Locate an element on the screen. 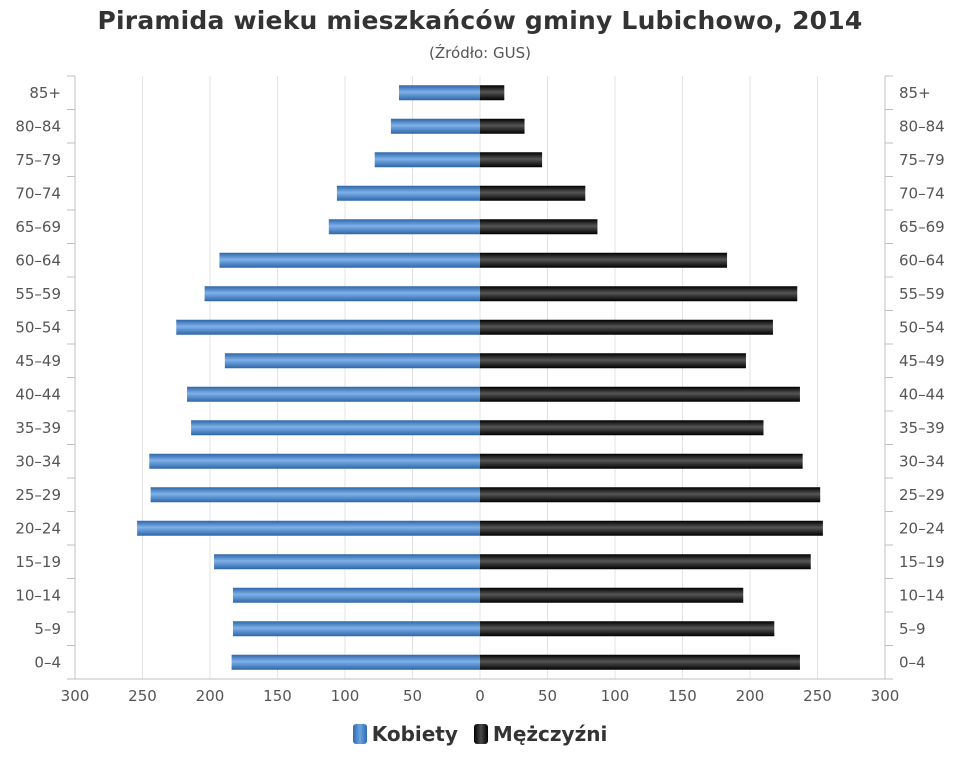 This screenshot has width=960, height=768. y-tick-label-left: 85+ is located at coordinates (45, 93).